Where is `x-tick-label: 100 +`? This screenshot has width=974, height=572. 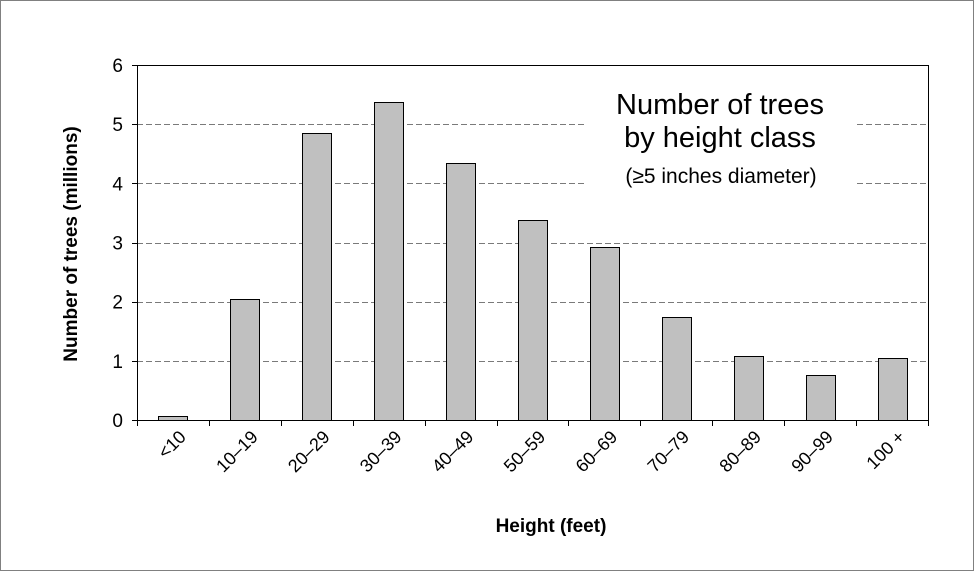
x-tick-label: 100 + is located at coordinates (885, 450).